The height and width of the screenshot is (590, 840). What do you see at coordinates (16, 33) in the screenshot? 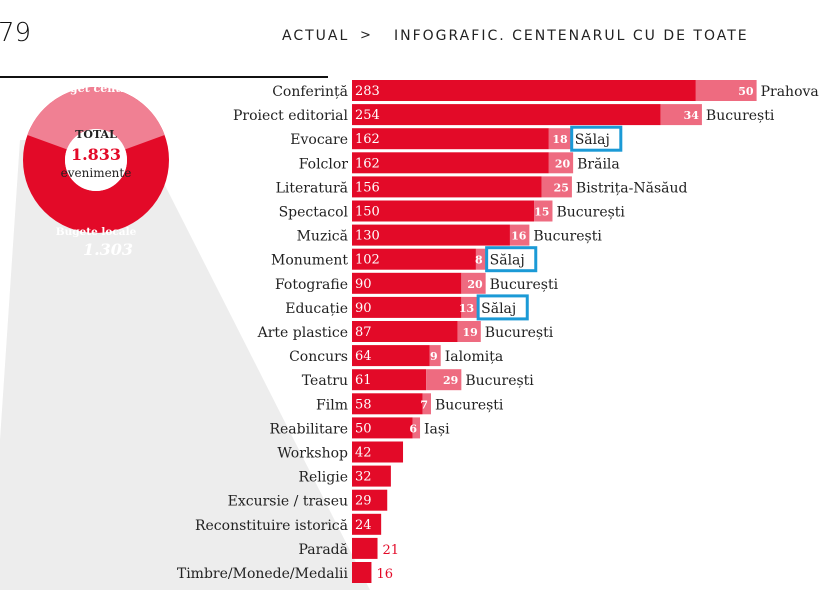
I see `page-number: 79` at bounding box center [16, 33].